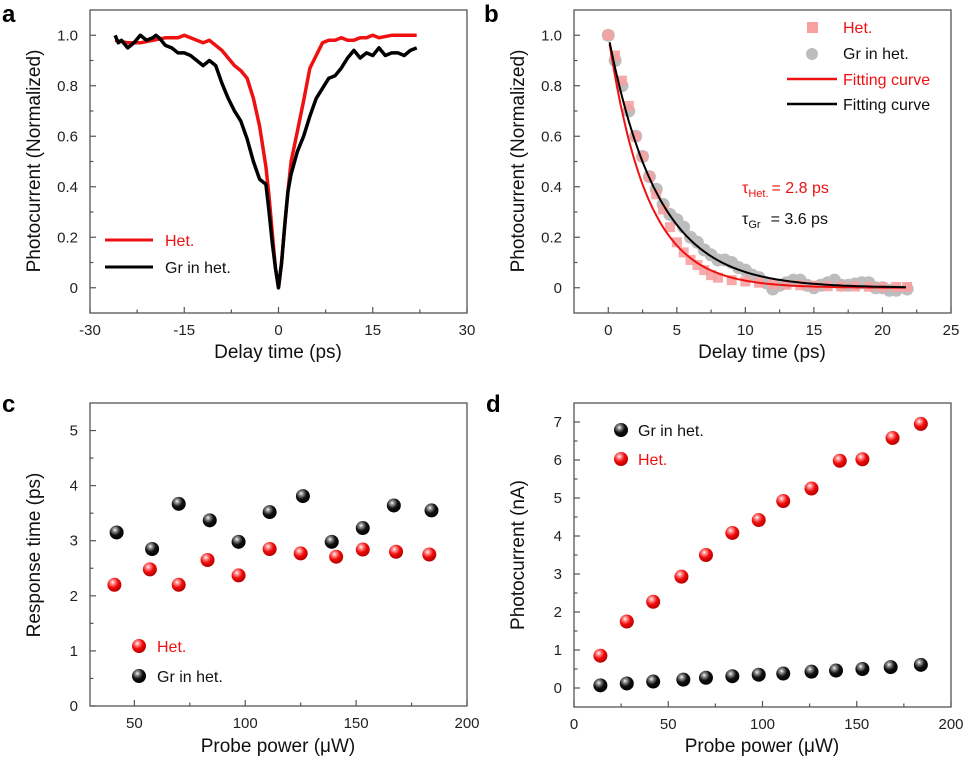 The image size is (966, 760). What do you see at coordinates (757, 165) in the screenshot?
I see `fit-curve-gr` at bounding box center [757, 165].